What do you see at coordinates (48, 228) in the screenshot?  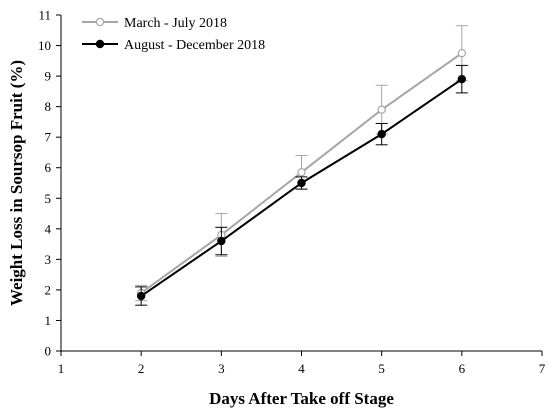 I see `y-tick-label: 4` at bounding box center [48, 228].